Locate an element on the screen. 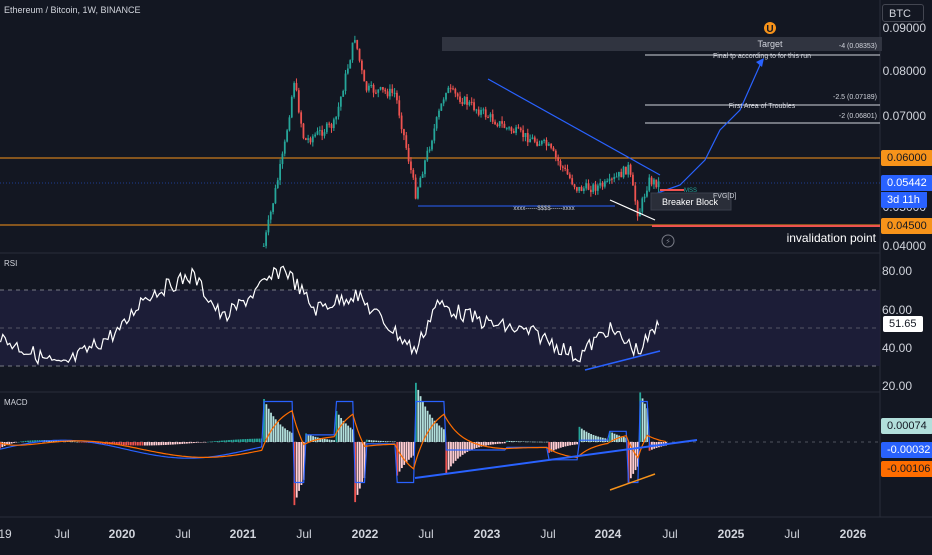  descending-trendline is located at coordinates (574, 127).